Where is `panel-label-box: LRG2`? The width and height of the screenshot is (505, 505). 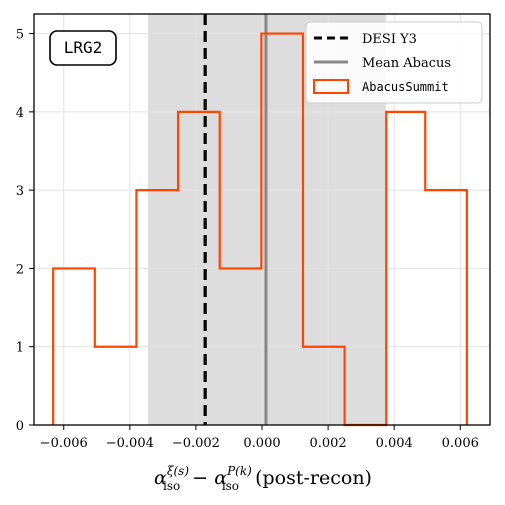
panel-label-box: LRG2 is located at coordinates (83, 48).